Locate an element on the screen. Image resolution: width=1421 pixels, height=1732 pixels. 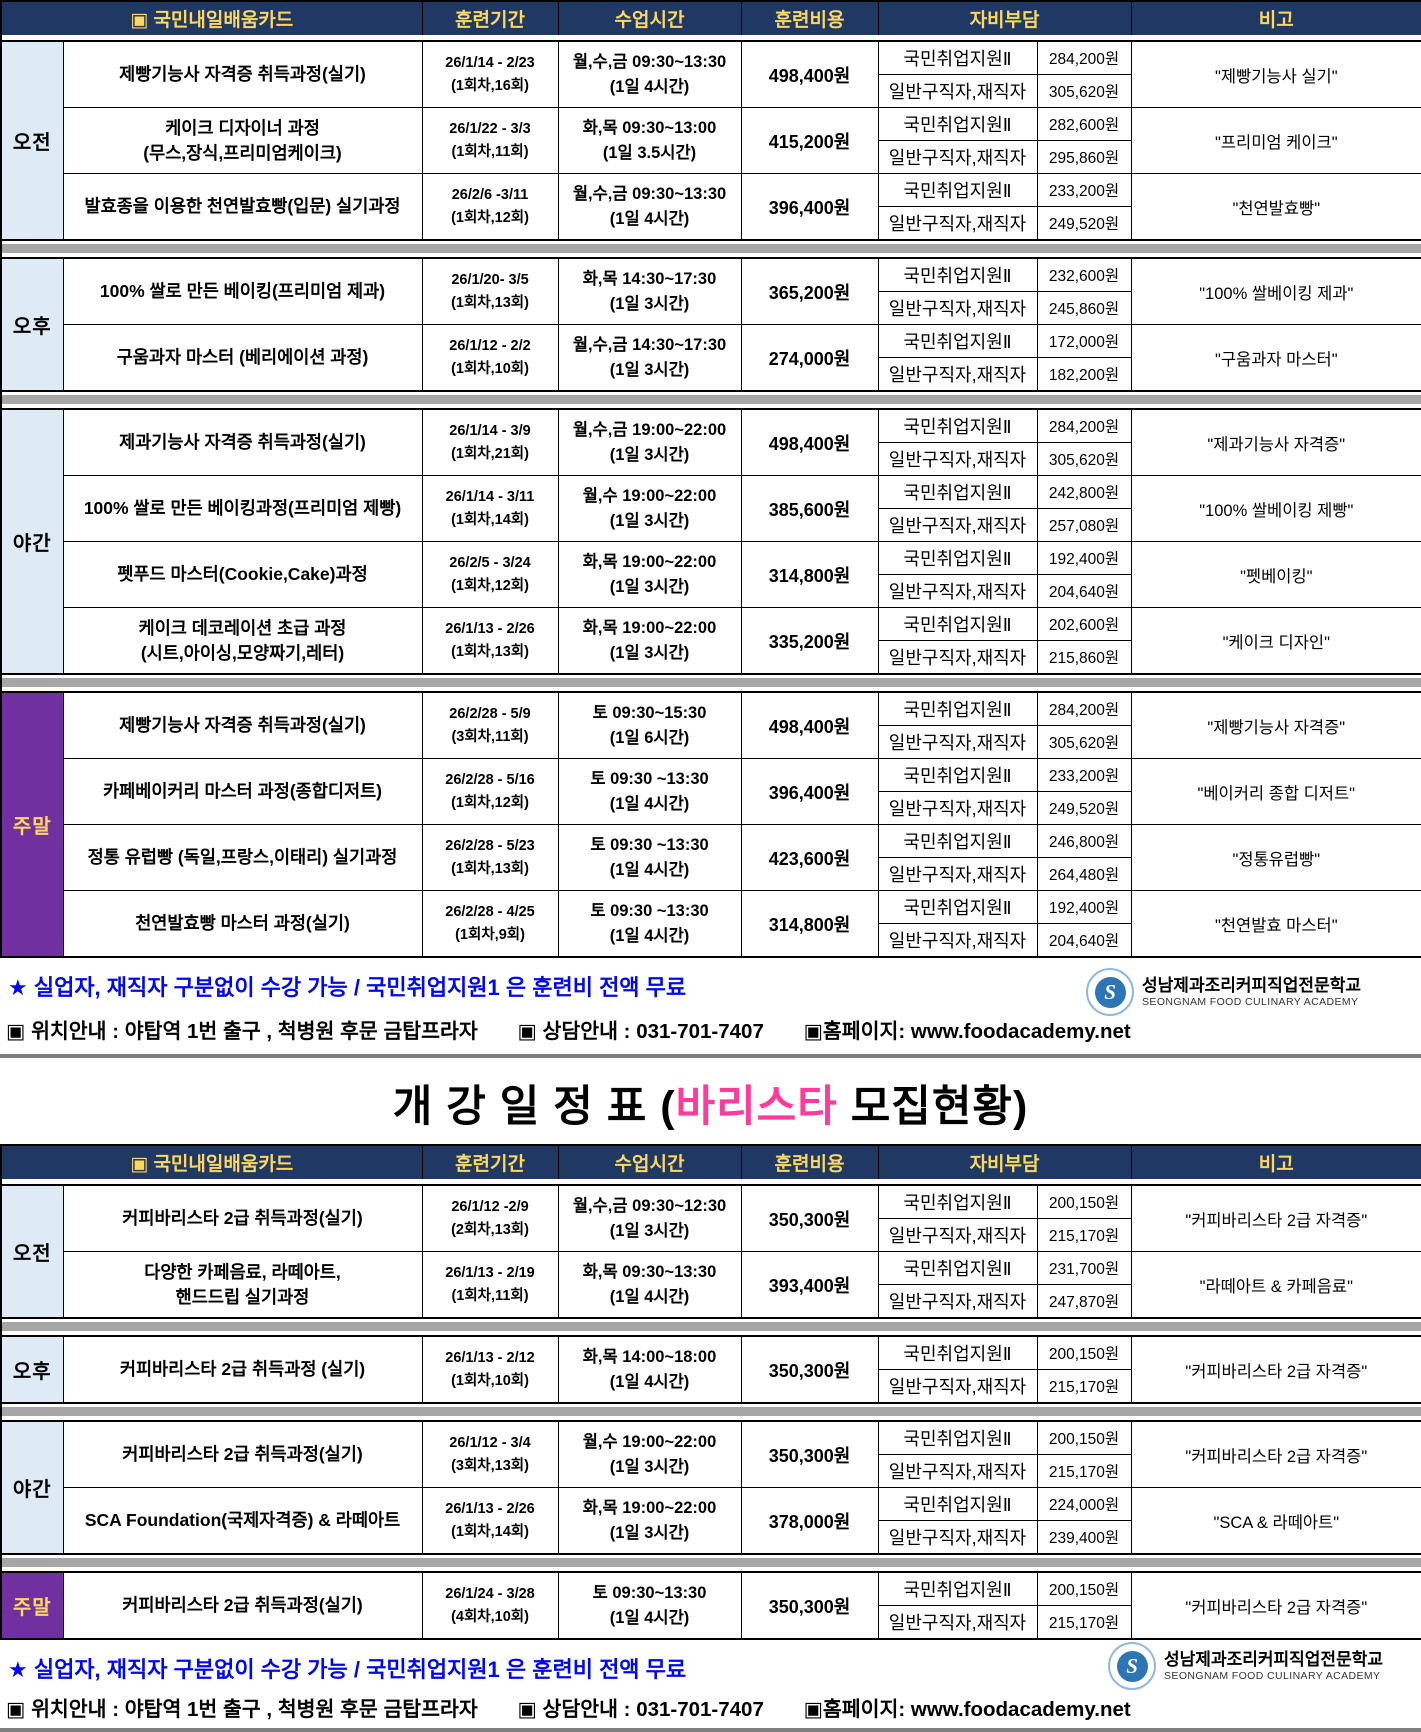
selfpay-amount: 233,200원 is located at coordinates (1084, 190).